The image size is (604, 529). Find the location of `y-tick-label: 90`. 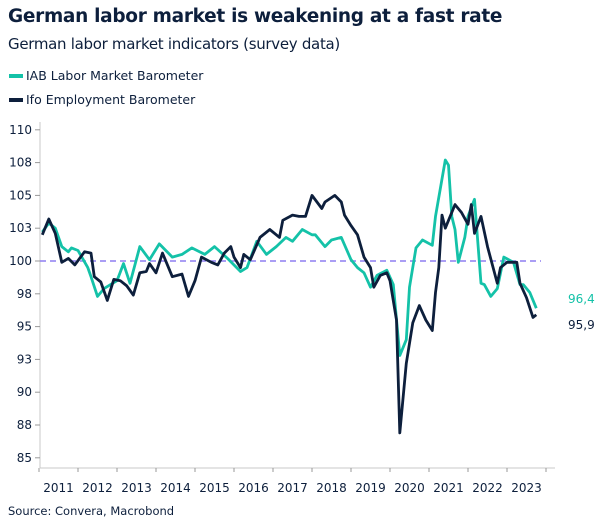

y-tick-label: 90 is located at coordinates (24, 392).